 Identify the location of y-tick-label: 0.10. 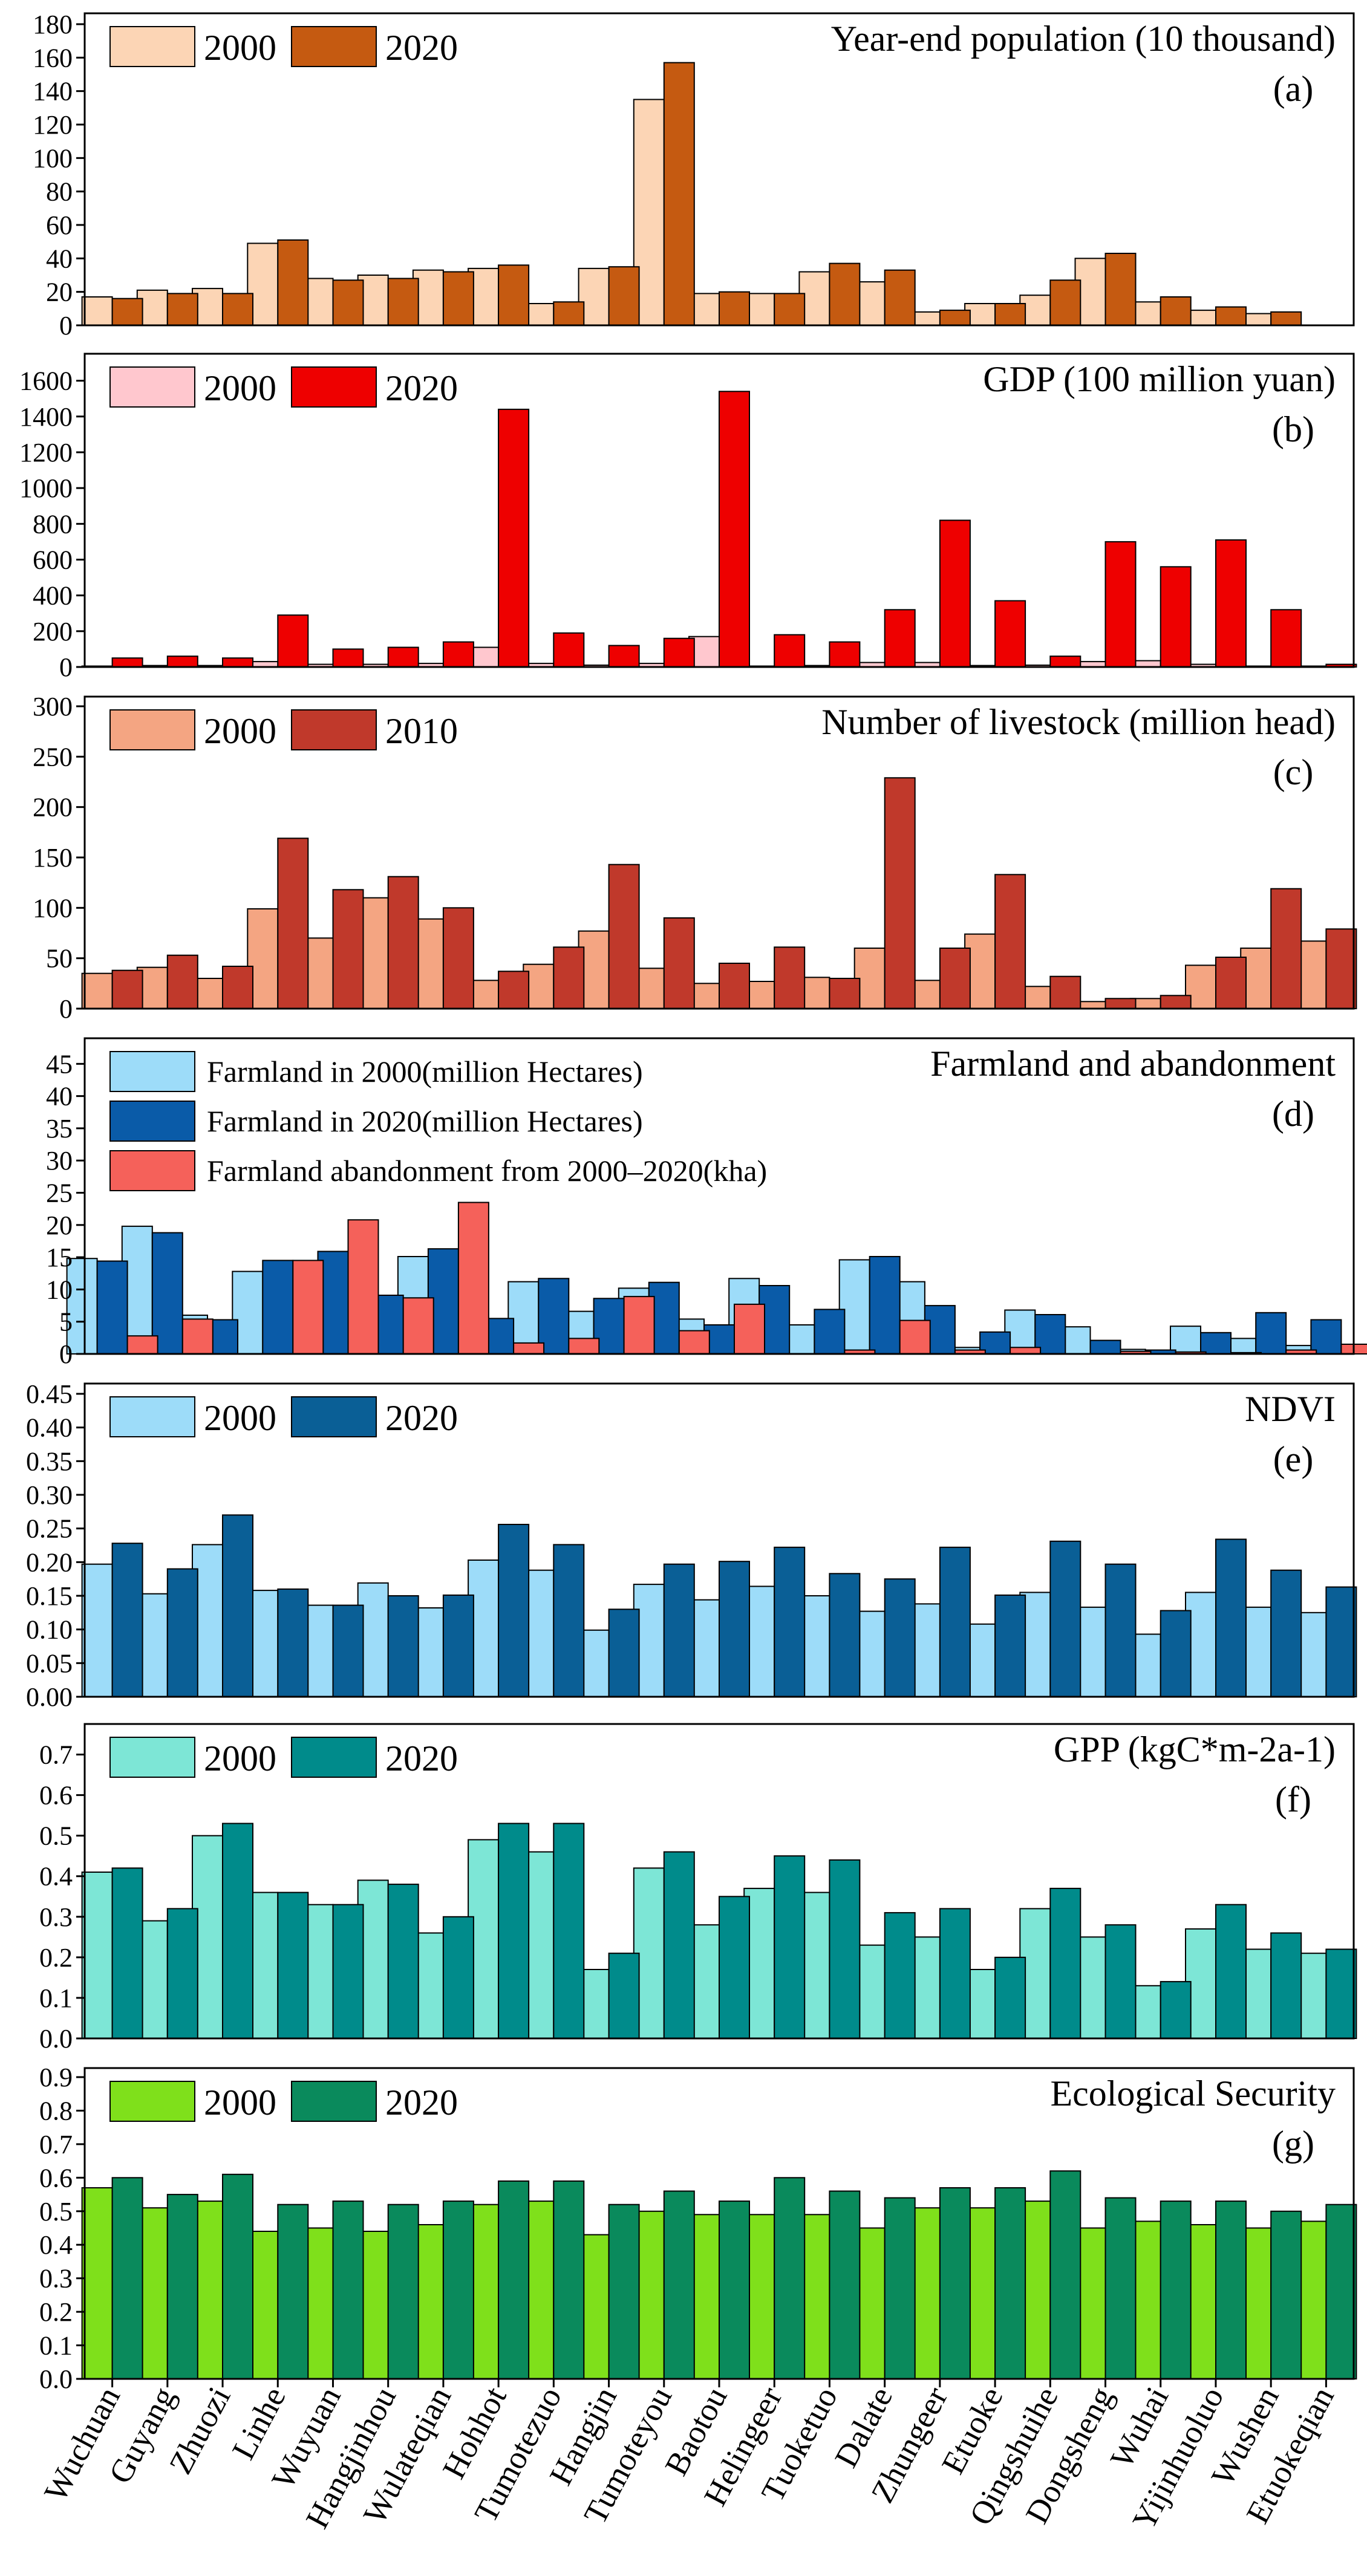
(49, 1630).